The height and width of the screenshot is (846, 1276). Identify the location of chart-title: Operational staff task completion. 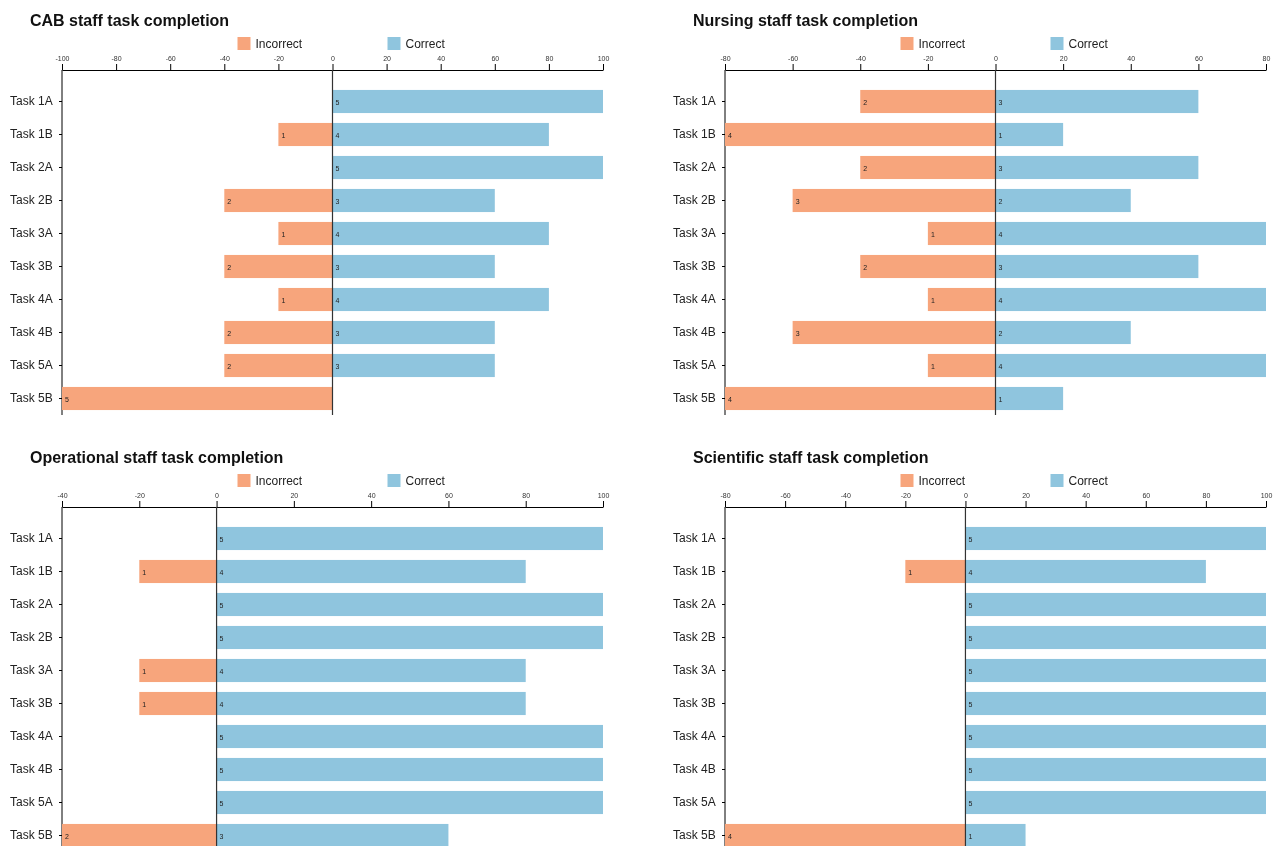
(157, 457).